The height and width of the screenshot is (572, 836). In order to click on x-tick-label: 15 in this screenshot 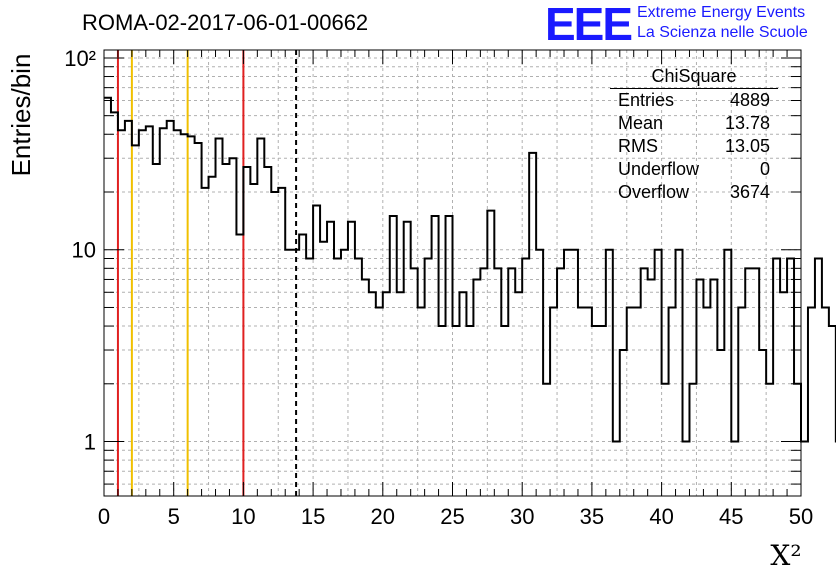, I will do `click(313, 516)`.